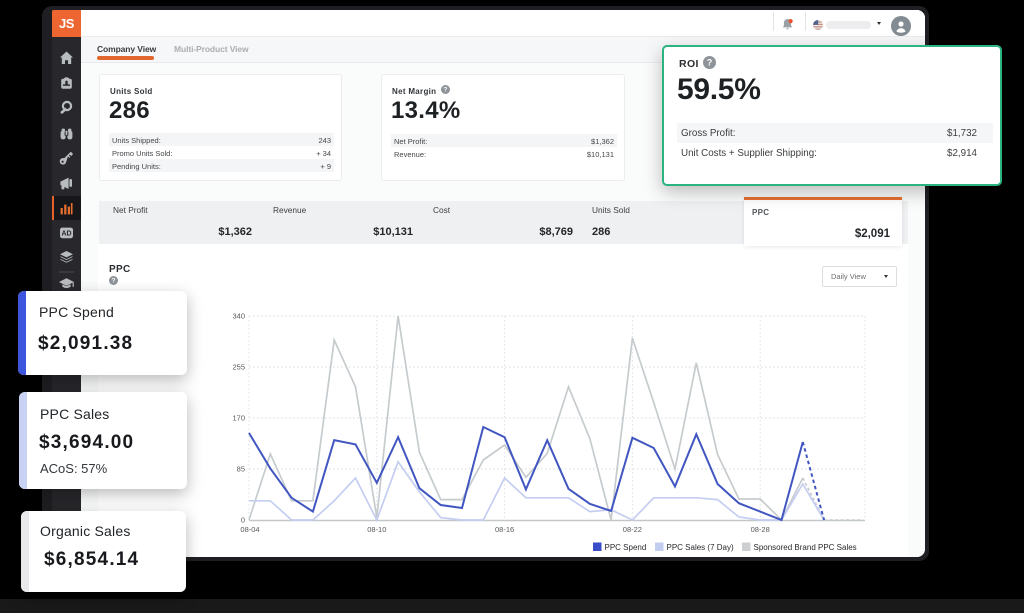  What do you see at coordinates (504, 529) in the screenshot?
I see `svg-text: 08-16` at bounding box center [504, 529].